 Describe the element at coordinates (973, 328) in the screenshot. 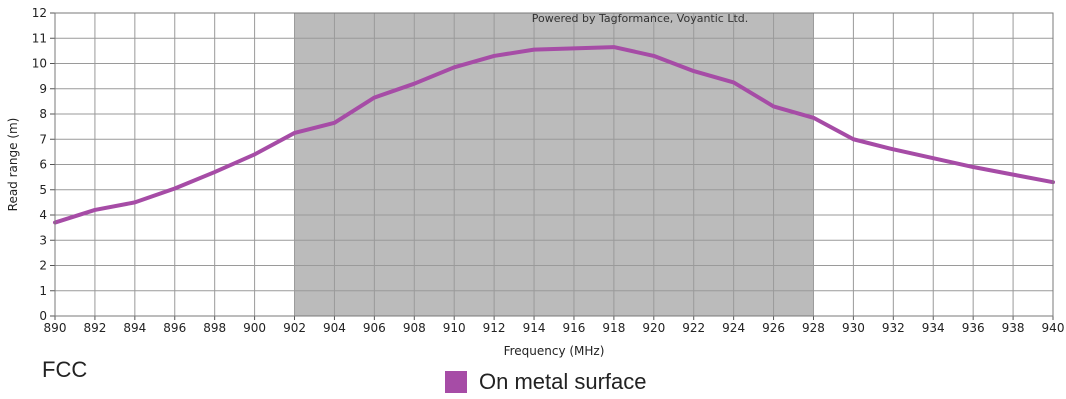

I see `x-tick-label: 936` at that location.